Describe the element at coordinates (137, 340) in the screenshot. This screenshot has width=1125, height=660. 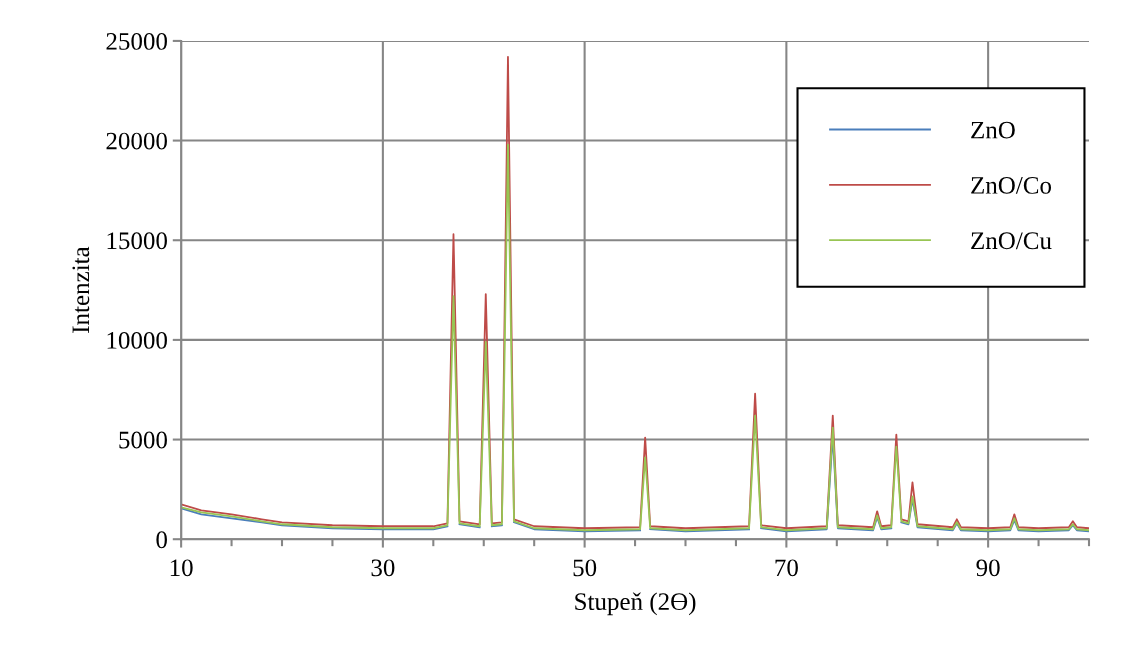
I see `y-tick-label: 10000` at that location.